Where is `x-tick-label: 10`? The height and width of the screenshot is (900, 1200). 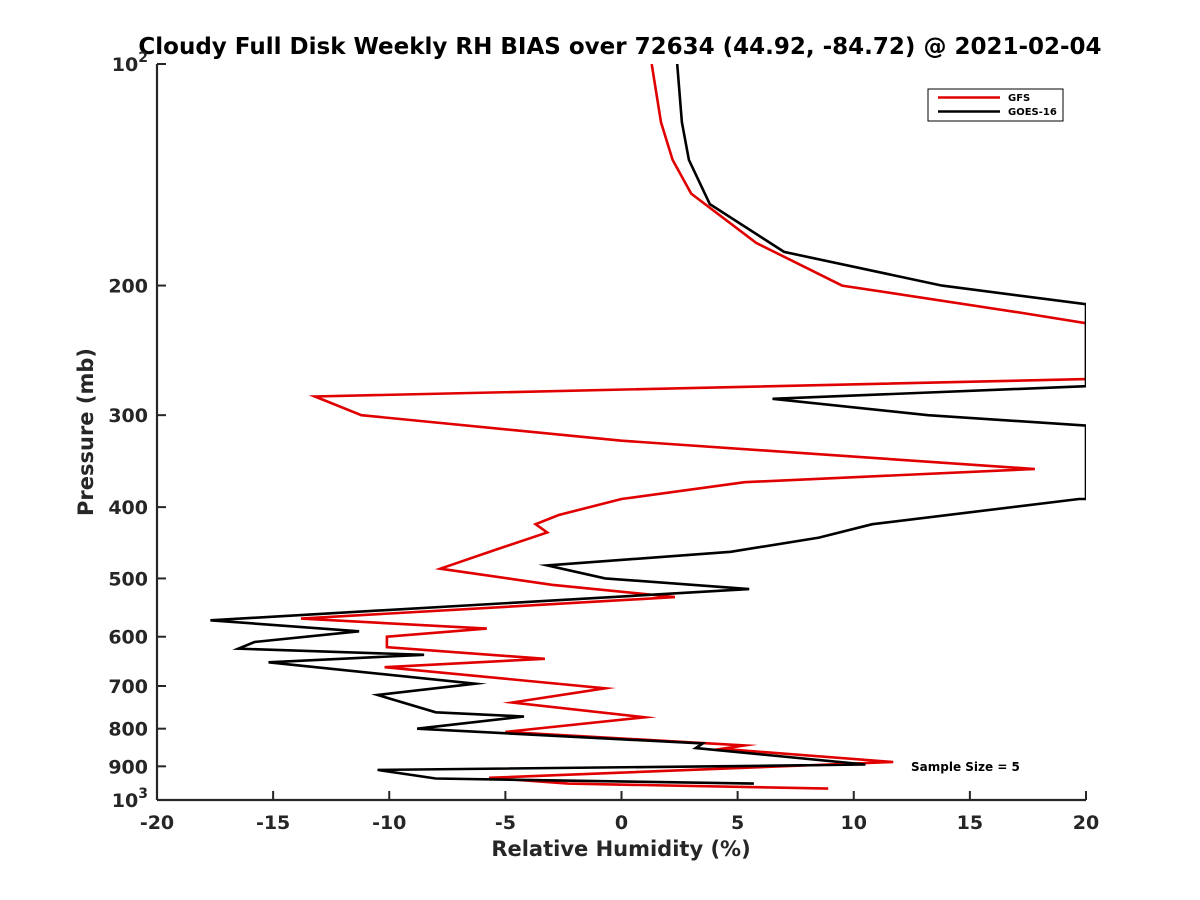
x-tick-label: 10 is located at coordinates (854, 823).